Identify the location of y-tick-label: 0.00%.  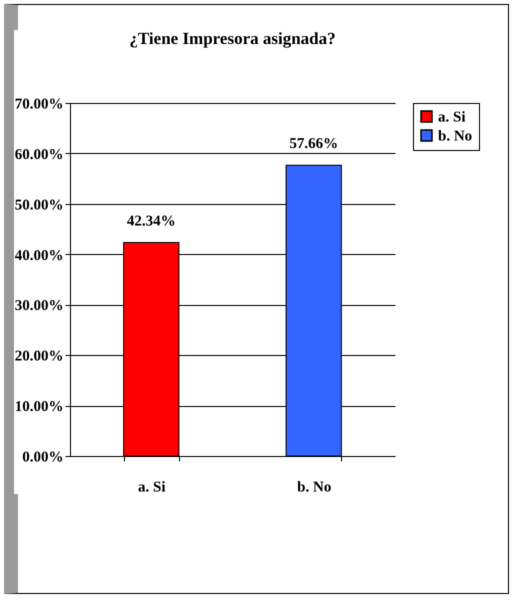
(43, 458).